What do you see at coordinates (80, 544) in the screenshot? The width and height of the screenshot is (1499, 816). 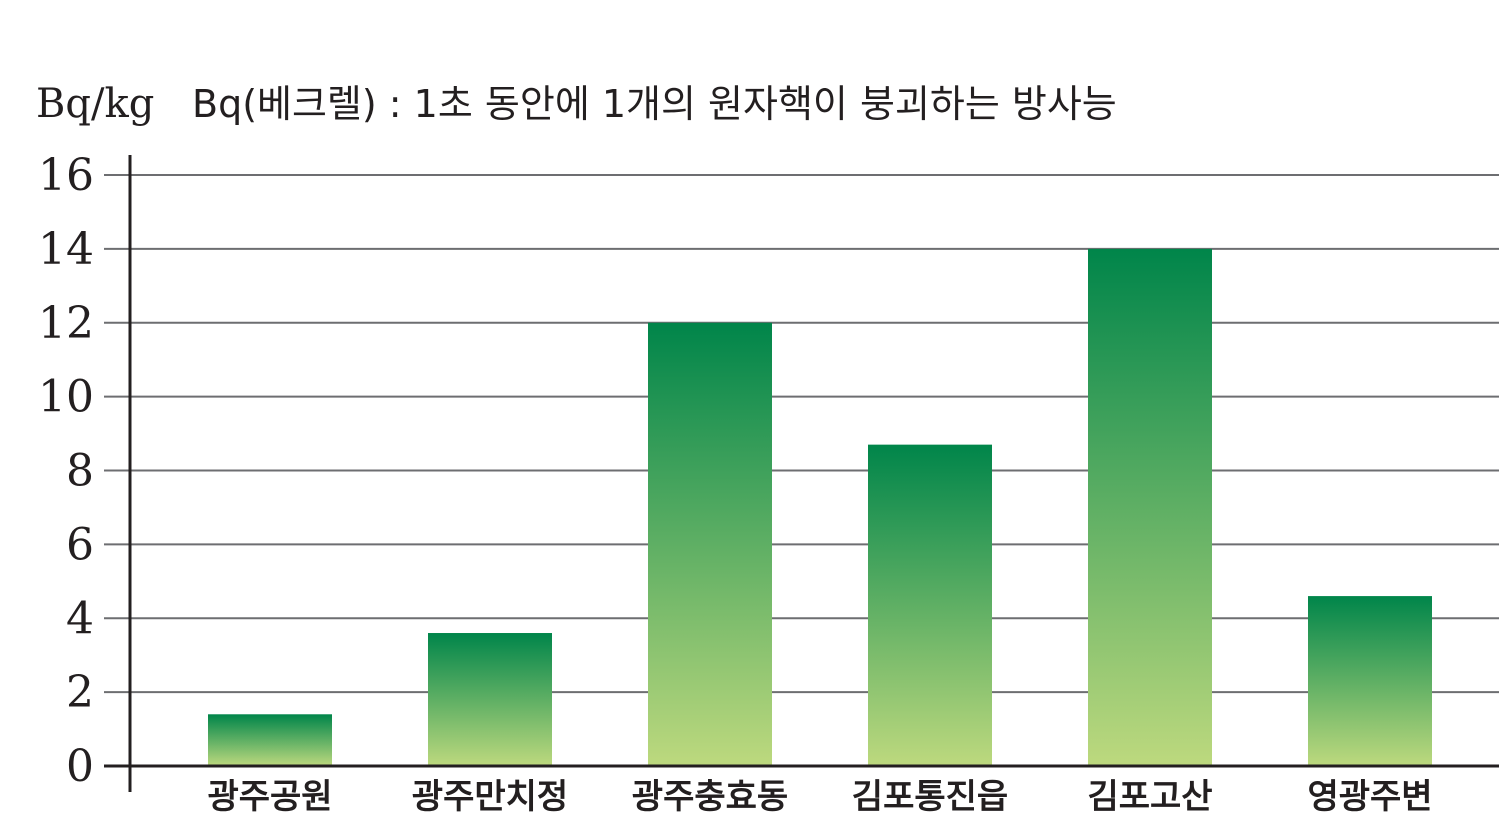 I see `y-tick-label: 6` at bounding box center [80, 544].